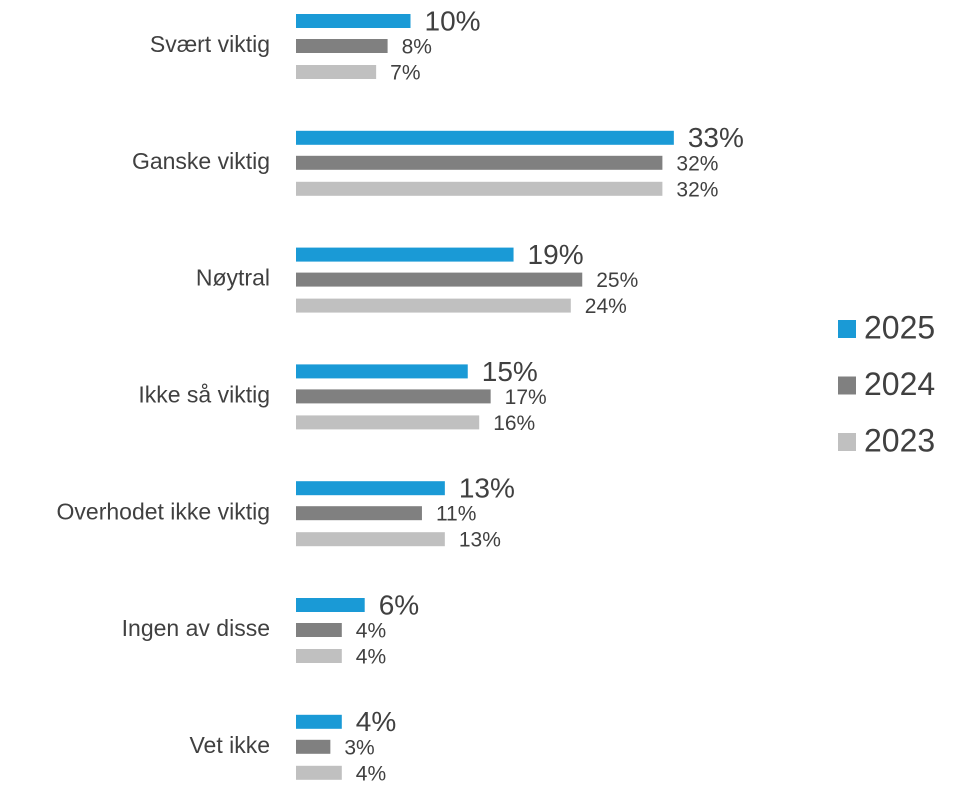  I want to click on legend-label: 2023, so click(899, 440).